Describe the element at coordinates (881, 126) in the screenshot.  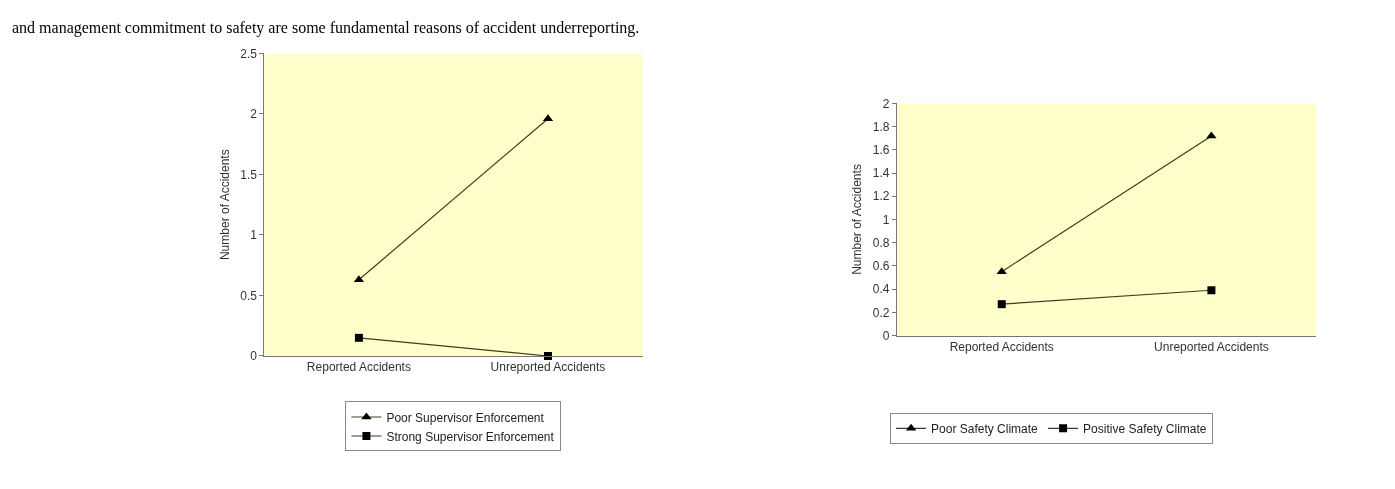
I see `y-tick-label: 1.8` at that location.